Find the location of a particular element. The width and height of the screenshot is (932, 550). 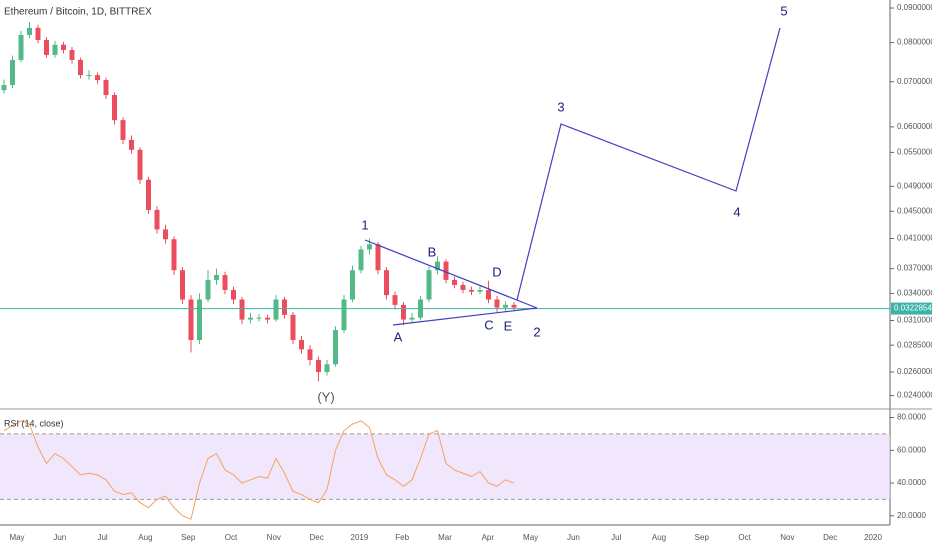

rsi-y-tick-label: 20.0000 is located at coordinates (911, 515).